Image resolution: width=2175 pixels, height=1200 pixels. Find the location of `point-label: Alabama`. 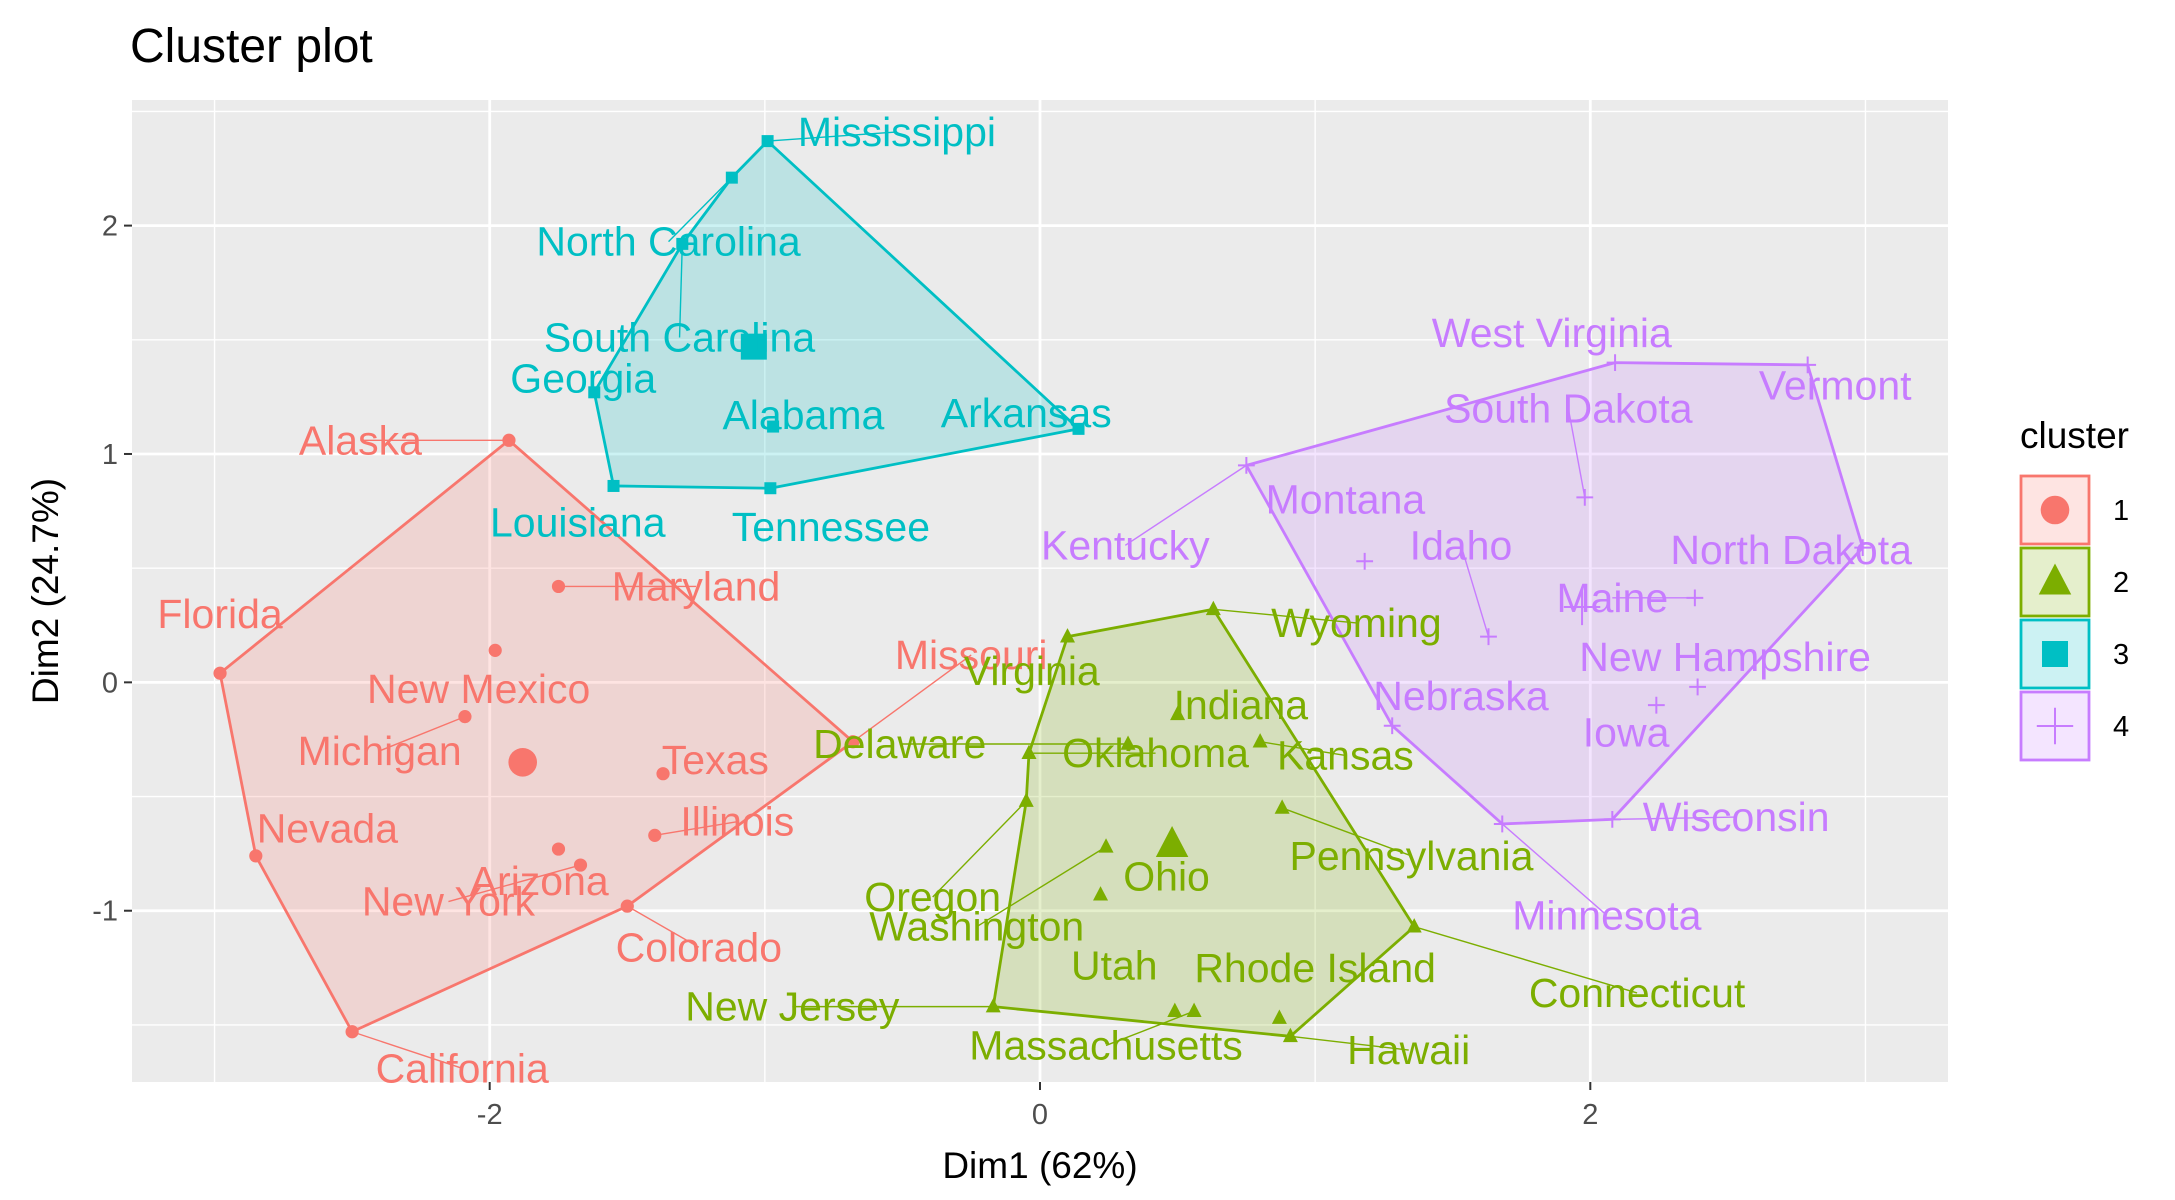

point-label: Alabama is located at coordinates (803, 415).